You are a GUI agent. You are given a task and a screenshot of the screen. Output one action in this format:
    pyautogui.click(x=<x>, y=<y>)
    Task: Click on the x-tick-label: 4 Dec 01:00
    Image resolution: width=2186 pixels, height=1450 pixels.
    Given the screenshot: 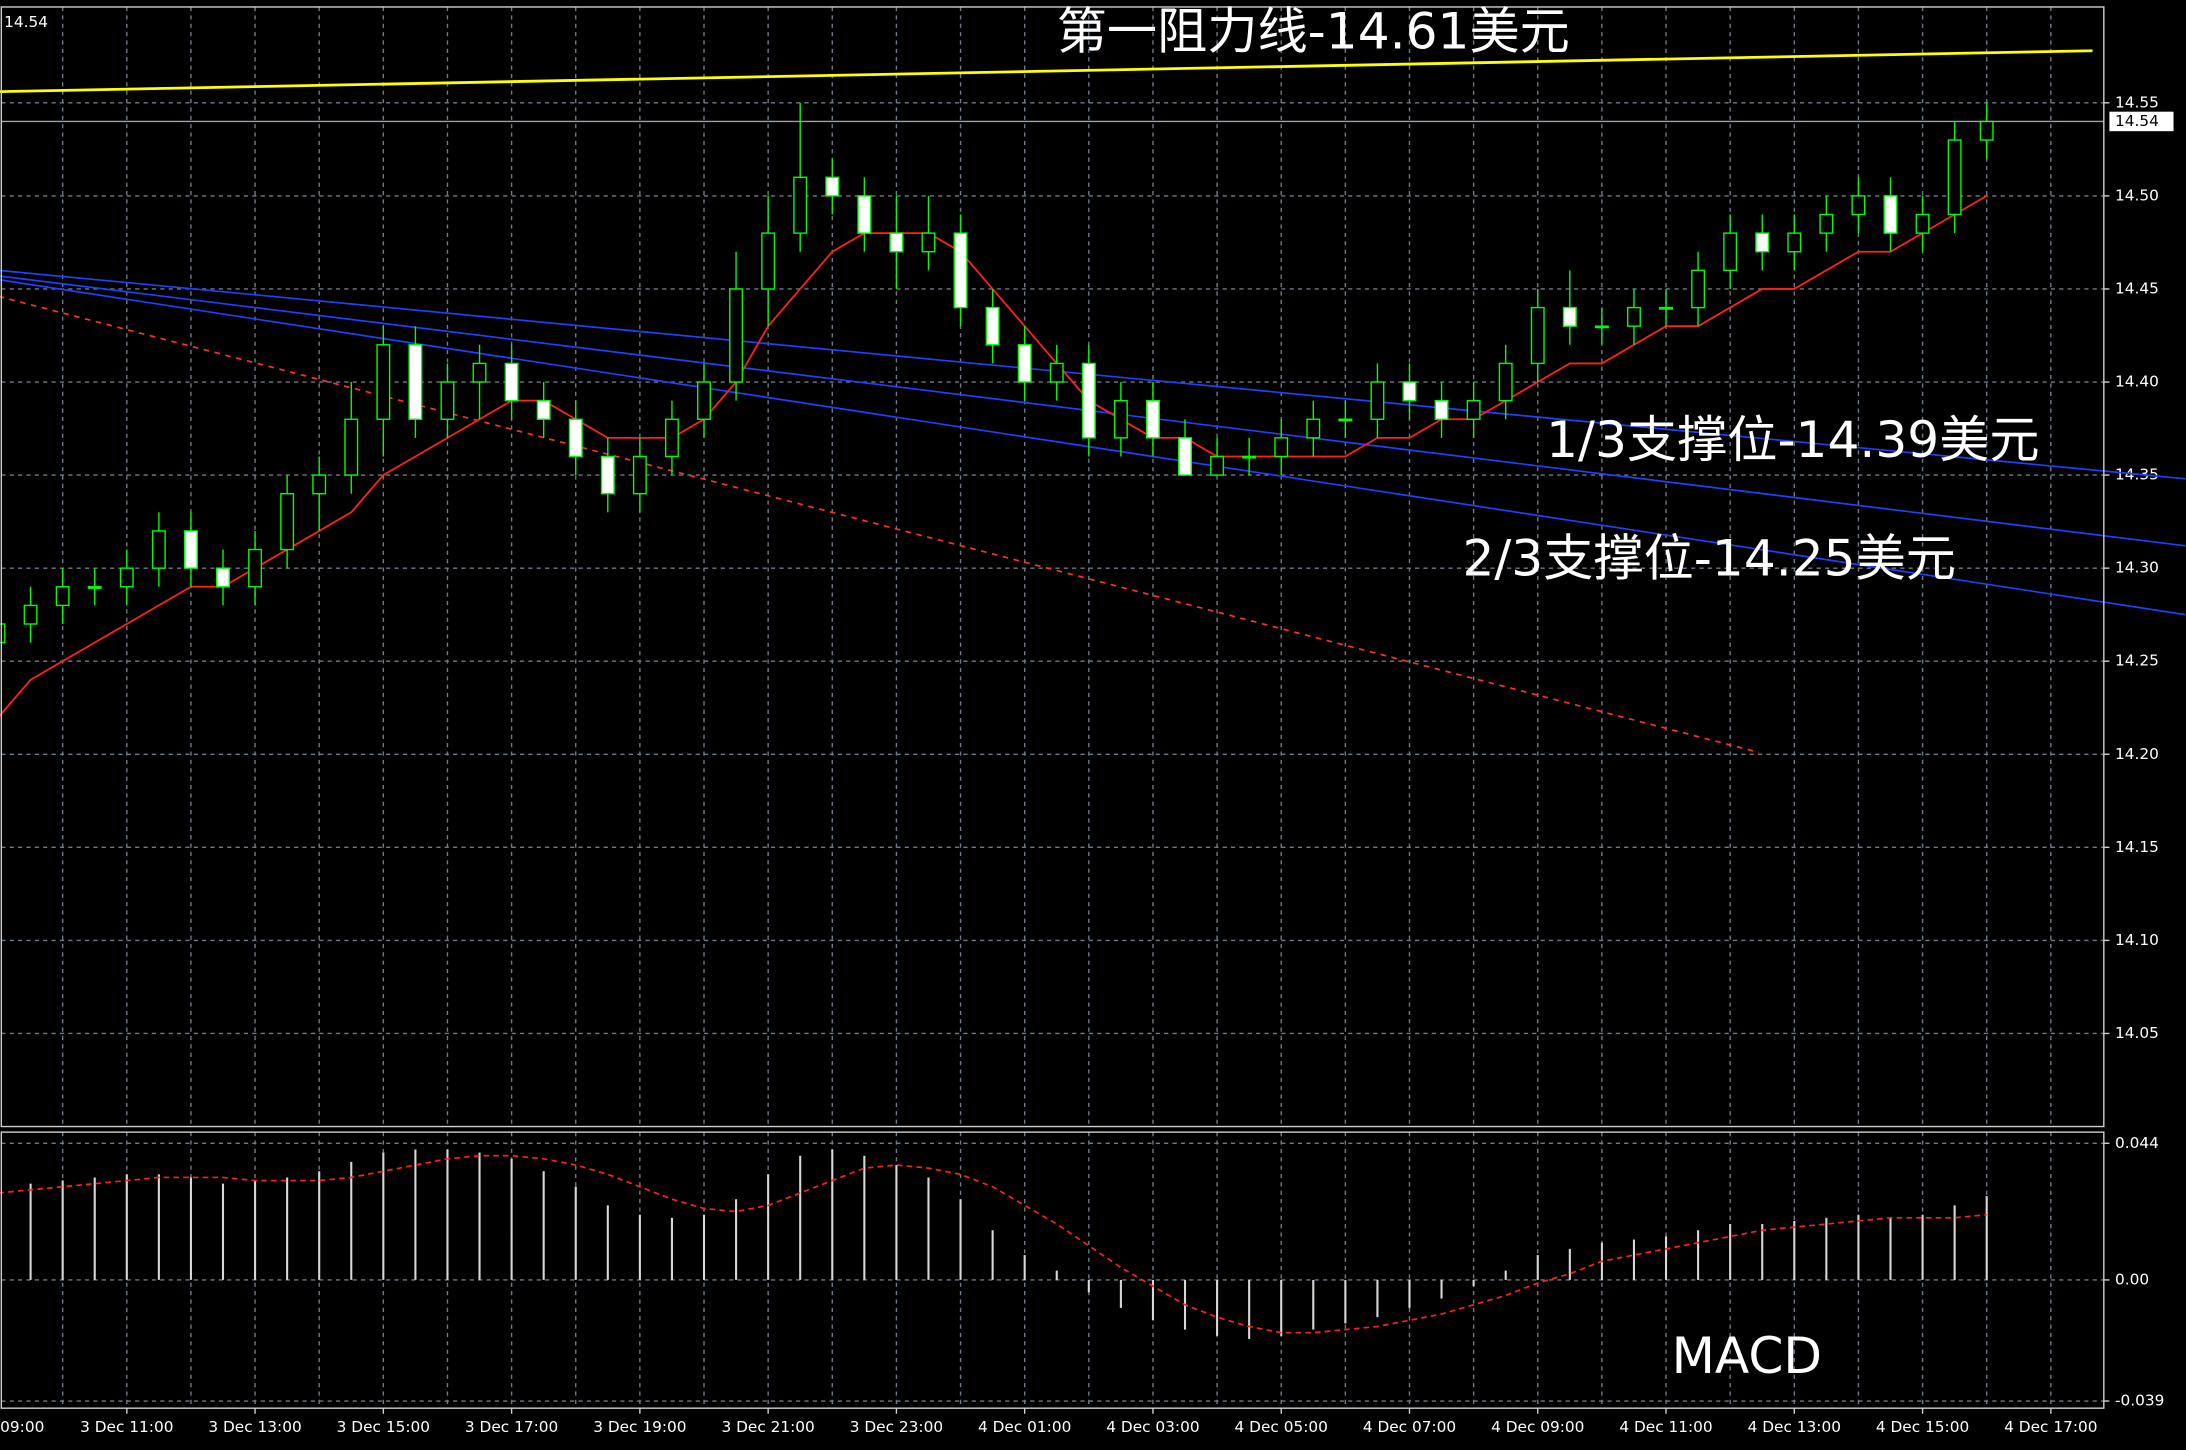 What is the action you would take?
    pyautogui.click(x=1024, y=1427)
    